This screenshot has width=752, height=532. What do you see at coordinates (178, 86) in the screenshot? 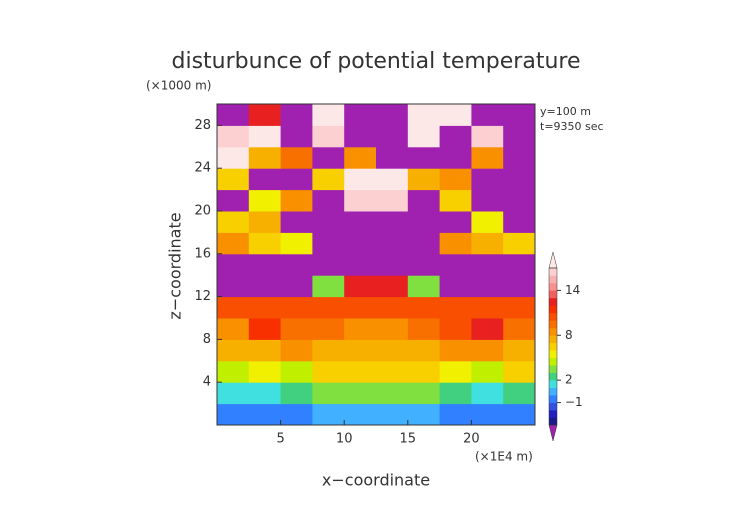
I see `y-unit: (×1000 m)` at bounding box center [178, 86].